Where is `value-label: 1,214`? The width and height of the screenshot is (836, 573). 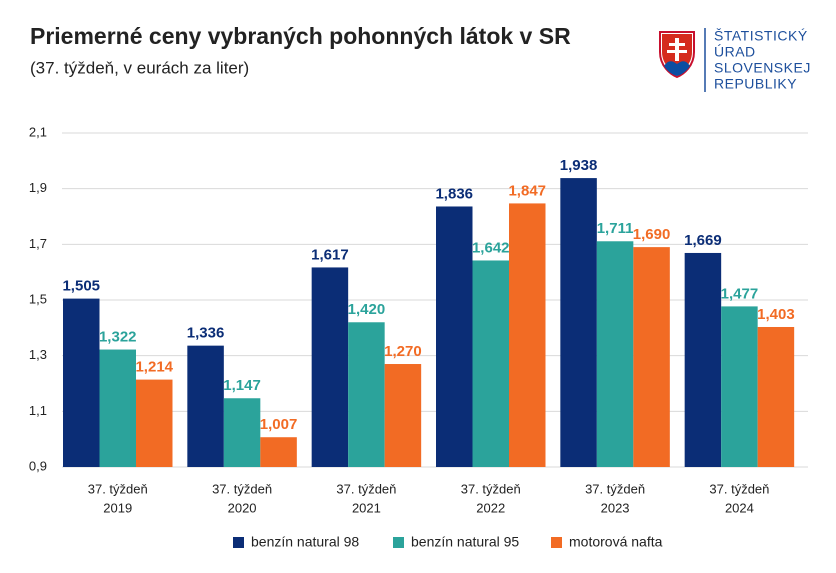
value-label: 1,214 is located at coordinates (154, 367).